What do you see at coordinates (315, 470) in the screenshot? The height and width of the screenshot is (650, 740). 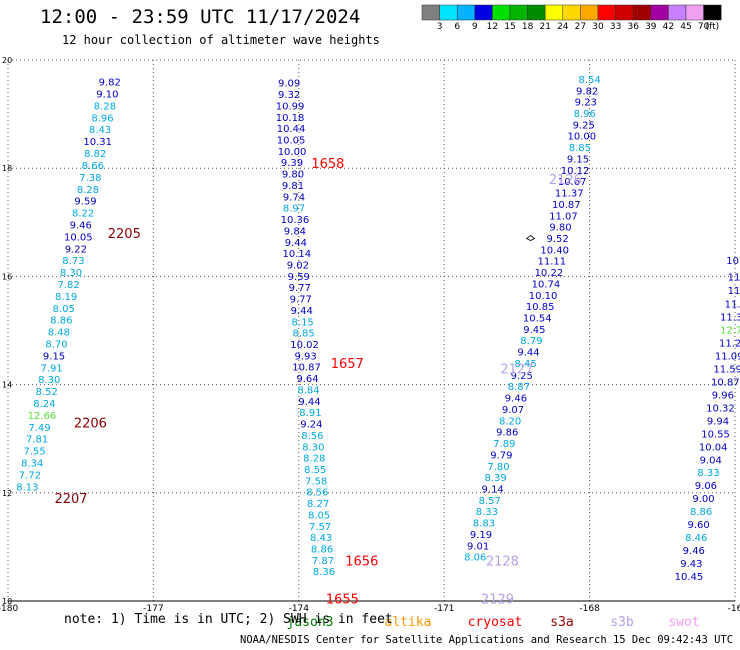 I see `wave-height-value: 8.55` at bounding box center [315, 470].